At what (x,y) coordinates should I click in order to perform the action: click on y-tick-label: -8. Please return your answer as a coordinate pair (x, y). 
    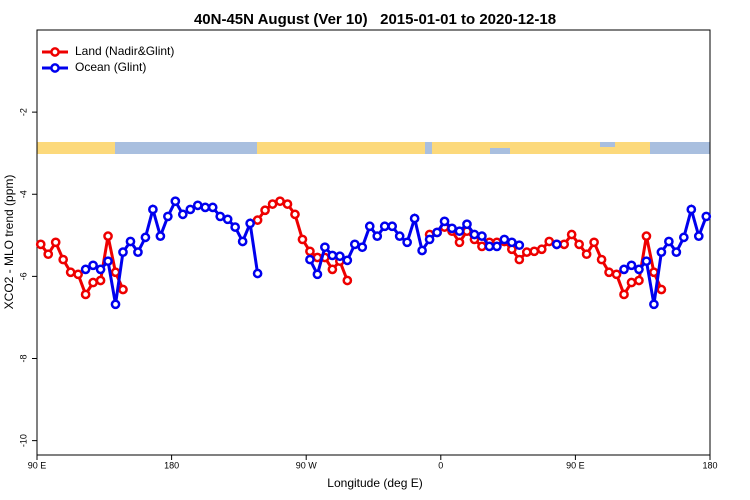
    Looking at the image, I should click on (23, 358).